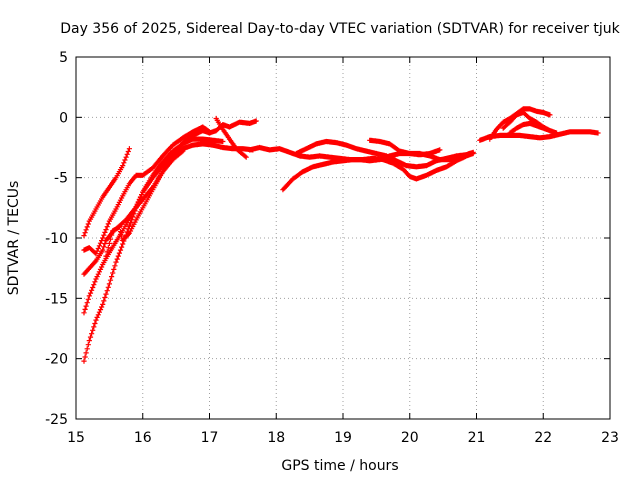 This screenshot has width=640, height=480. What do you see at coordinates (61, 179) in the screenshot?
I see `y-tick-label: -5` at bounding box center [61, 179].